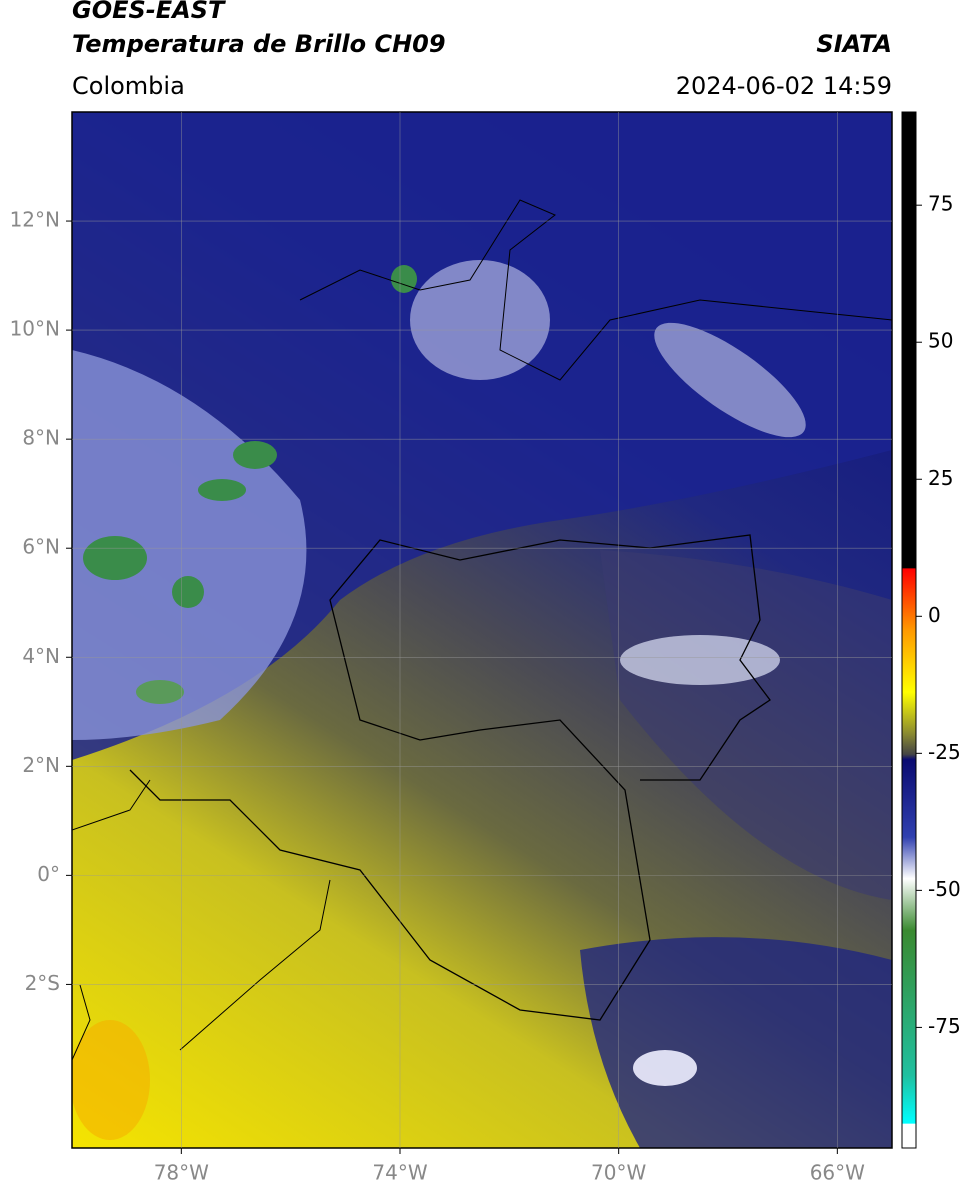 This screenshot has width=966, height=1190. I want to click on colorbar-tick-label: -75, so click(944, 1026).